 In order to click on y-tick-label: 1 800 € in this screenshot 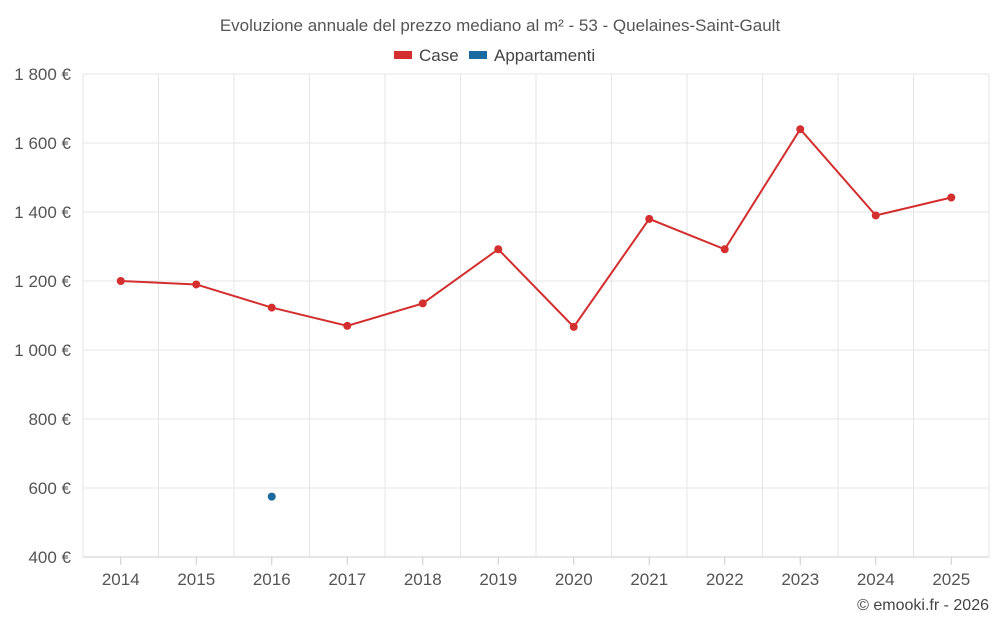, I will do `click(42, 74)`.